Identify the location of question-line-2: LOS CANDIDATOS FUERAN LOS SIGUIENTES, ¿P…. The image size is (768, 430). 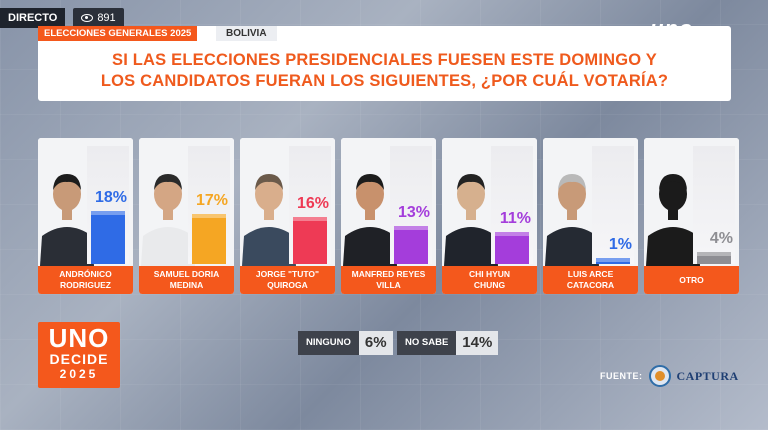
(384, 81).